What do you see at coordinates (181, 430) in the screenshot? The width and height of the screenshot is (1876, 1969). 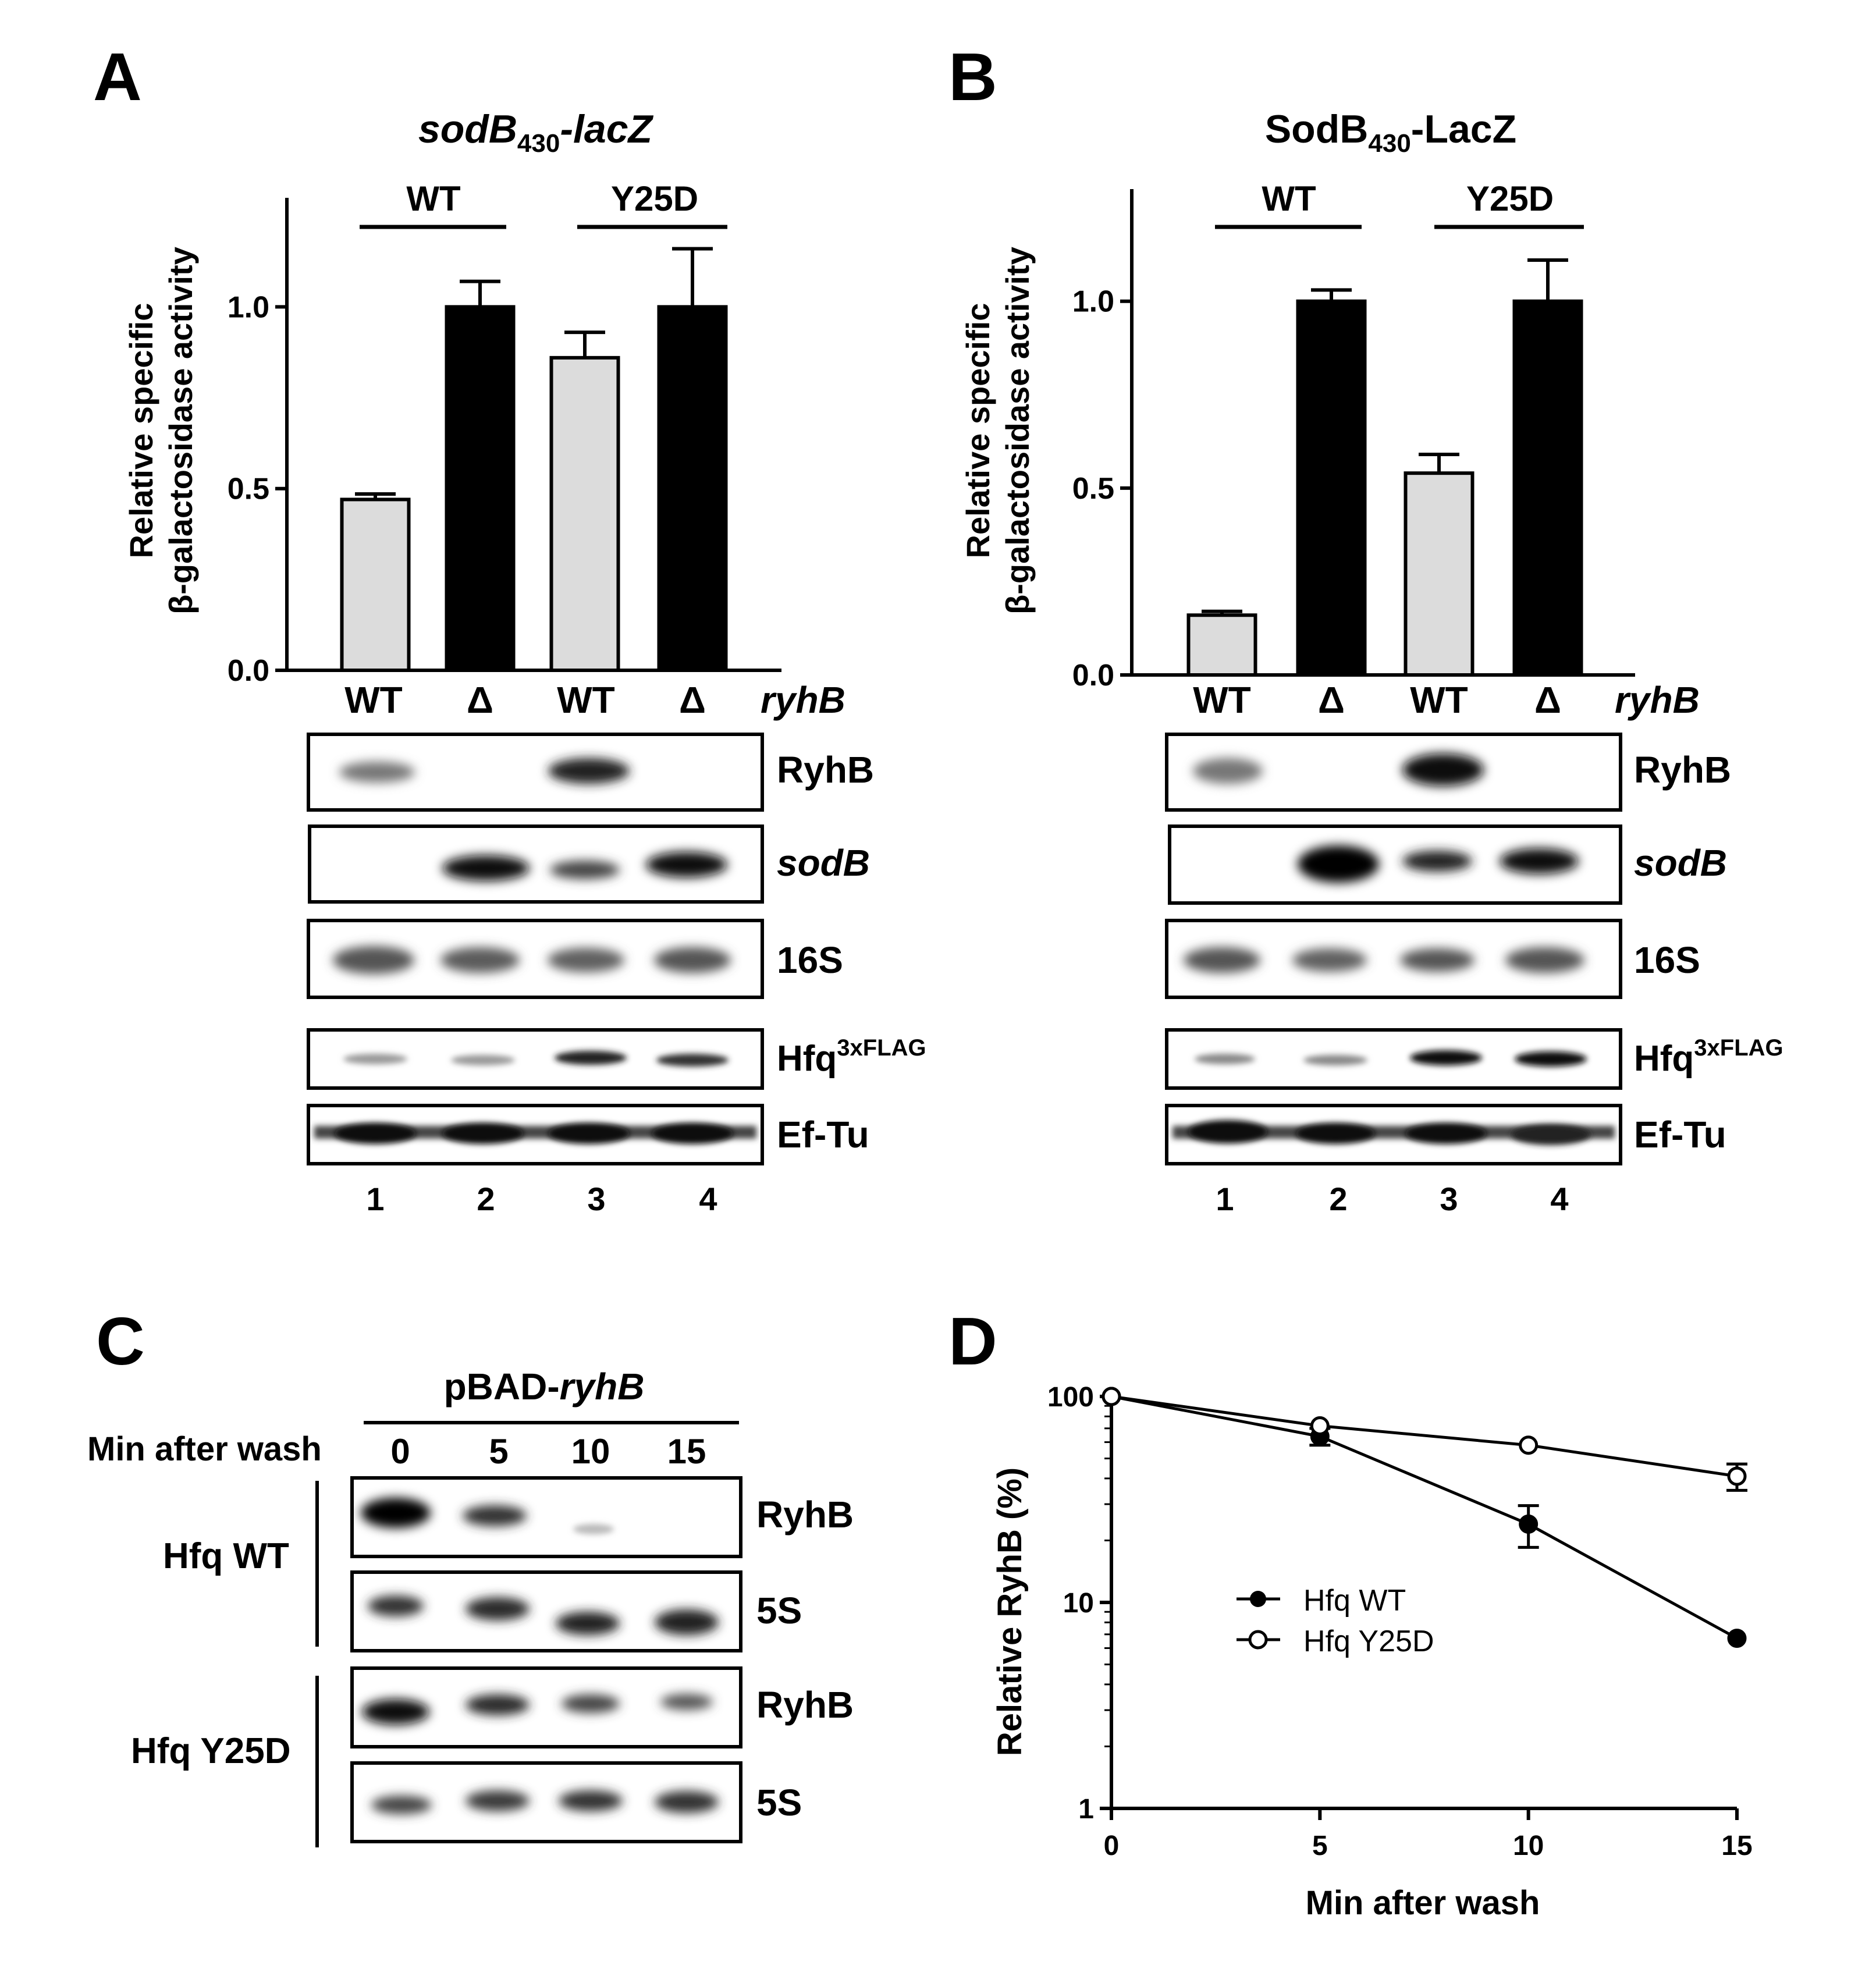 I see `panel-a-ylabel-line2: β-galactosidase activity` at bounding box center [181, 430].